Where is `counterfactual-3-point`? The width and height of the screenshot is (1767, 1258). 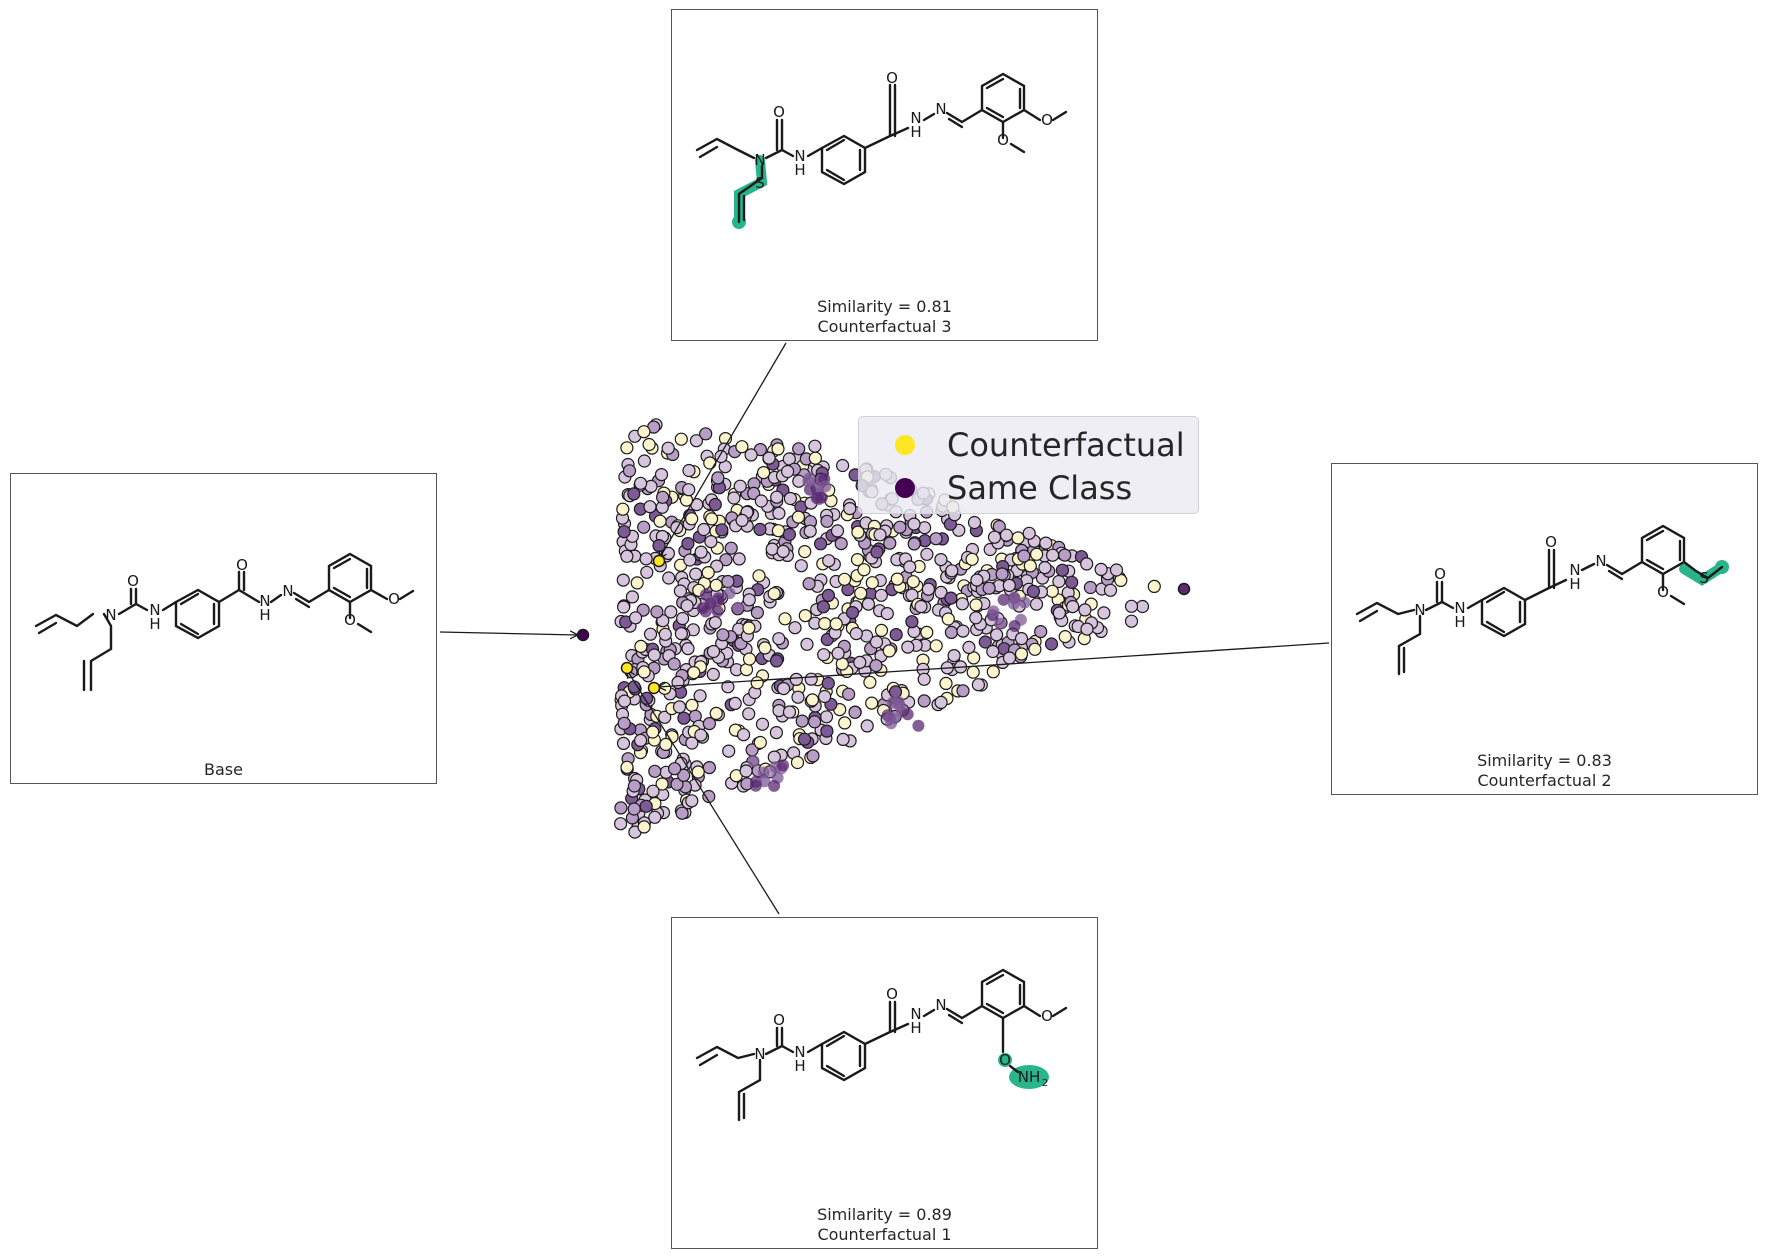 counterfactual-3-point is located at coordinates (659, 561).